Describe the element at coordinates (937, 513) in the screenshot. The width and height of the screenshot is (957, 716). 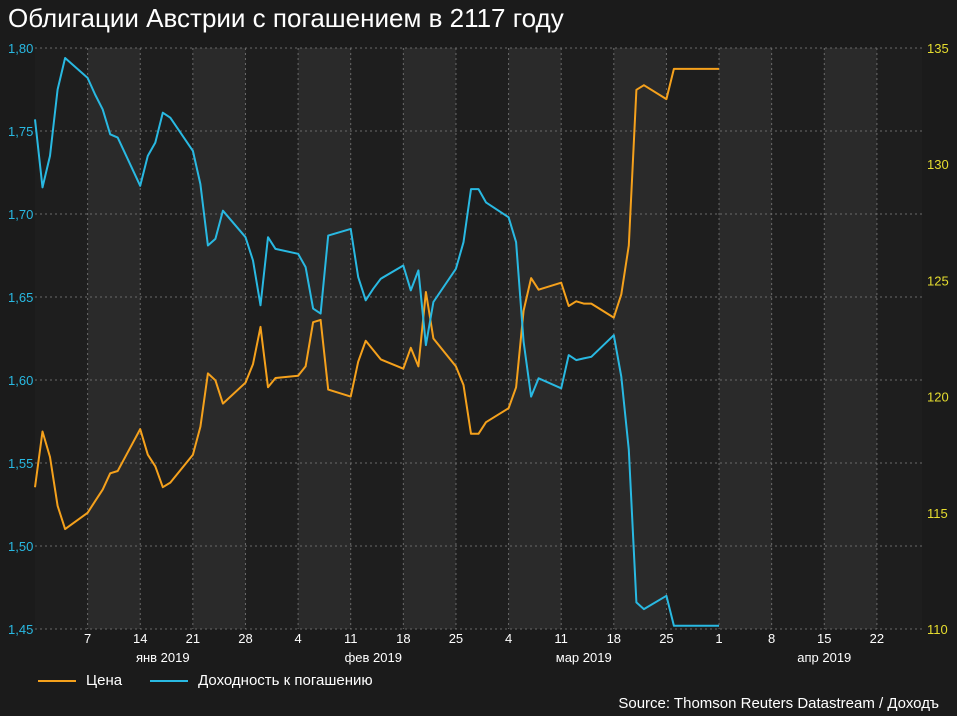
I see `y-right-tick-label: 115` at that location.